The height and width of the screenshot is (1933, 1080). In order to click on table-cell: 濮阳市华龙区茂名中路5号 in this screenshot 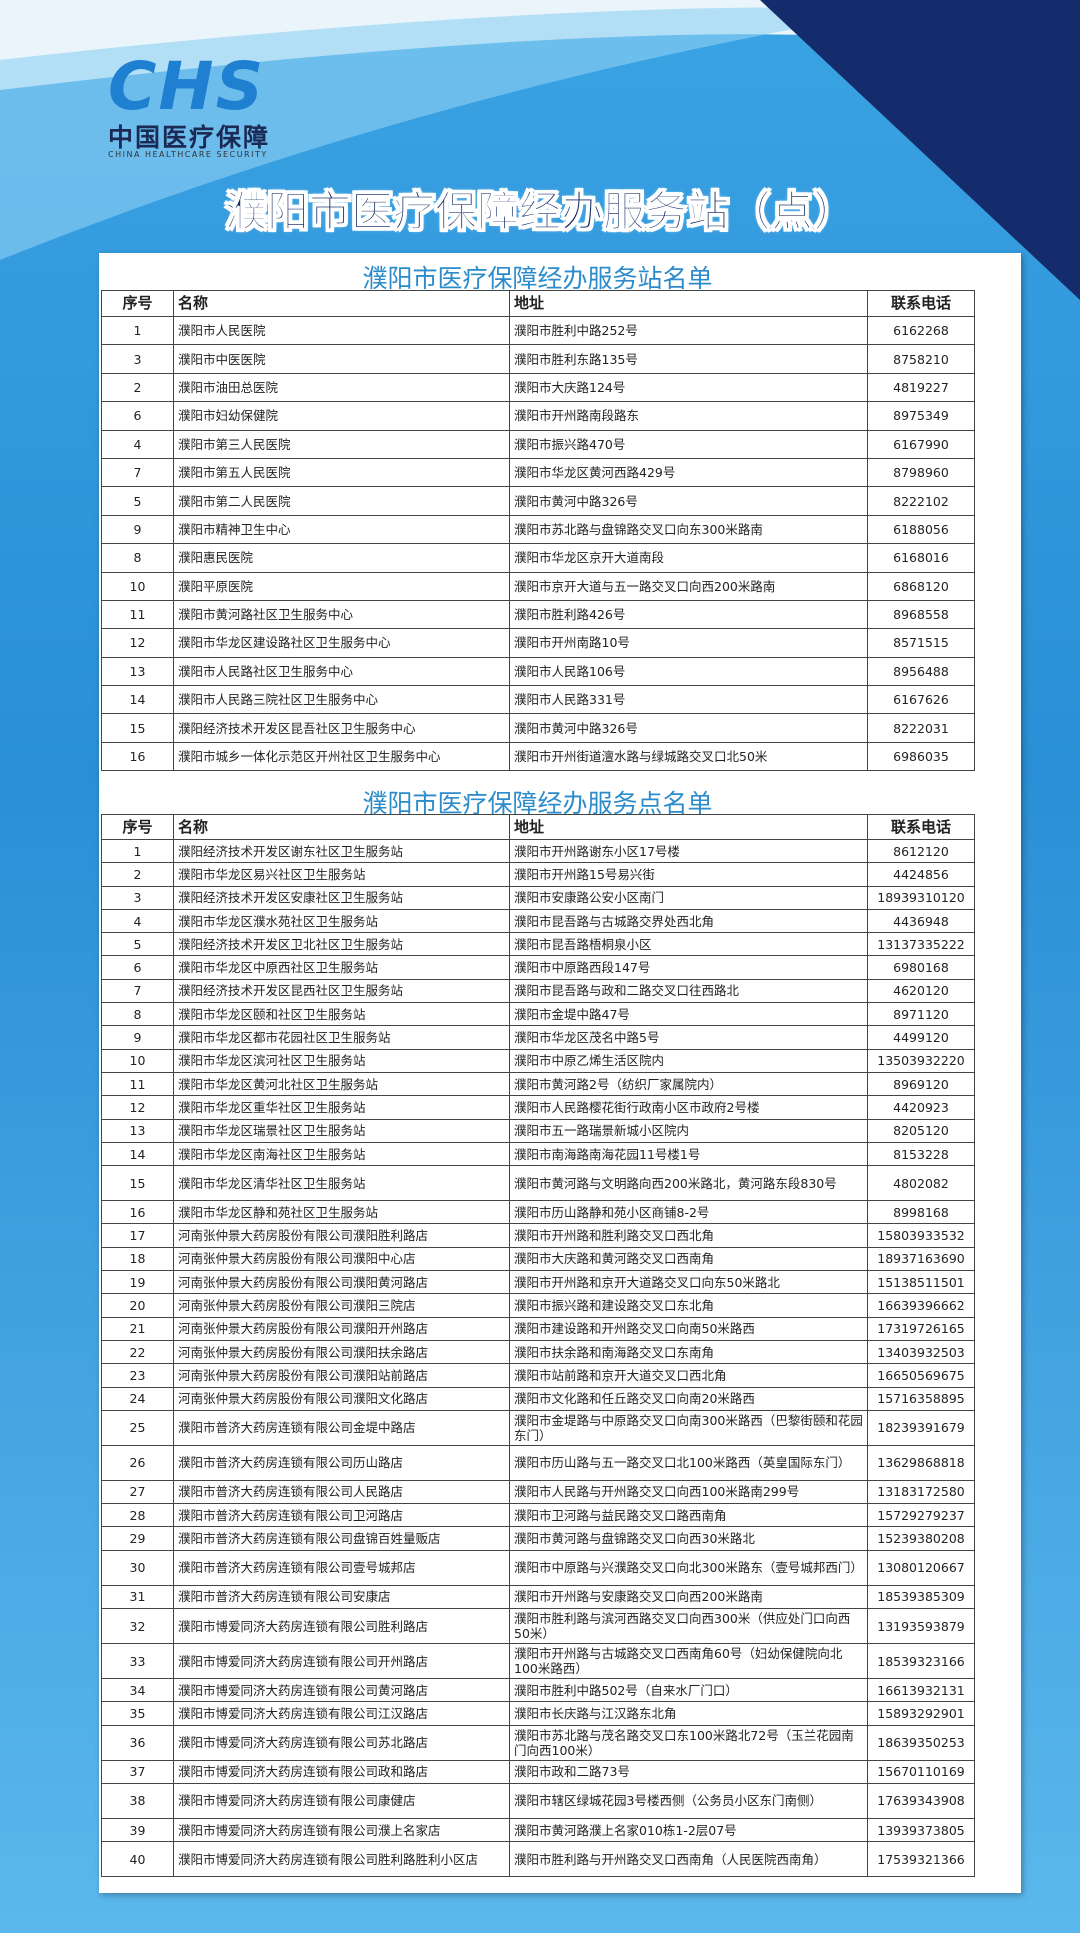, I will do `click(688, 1037)`.